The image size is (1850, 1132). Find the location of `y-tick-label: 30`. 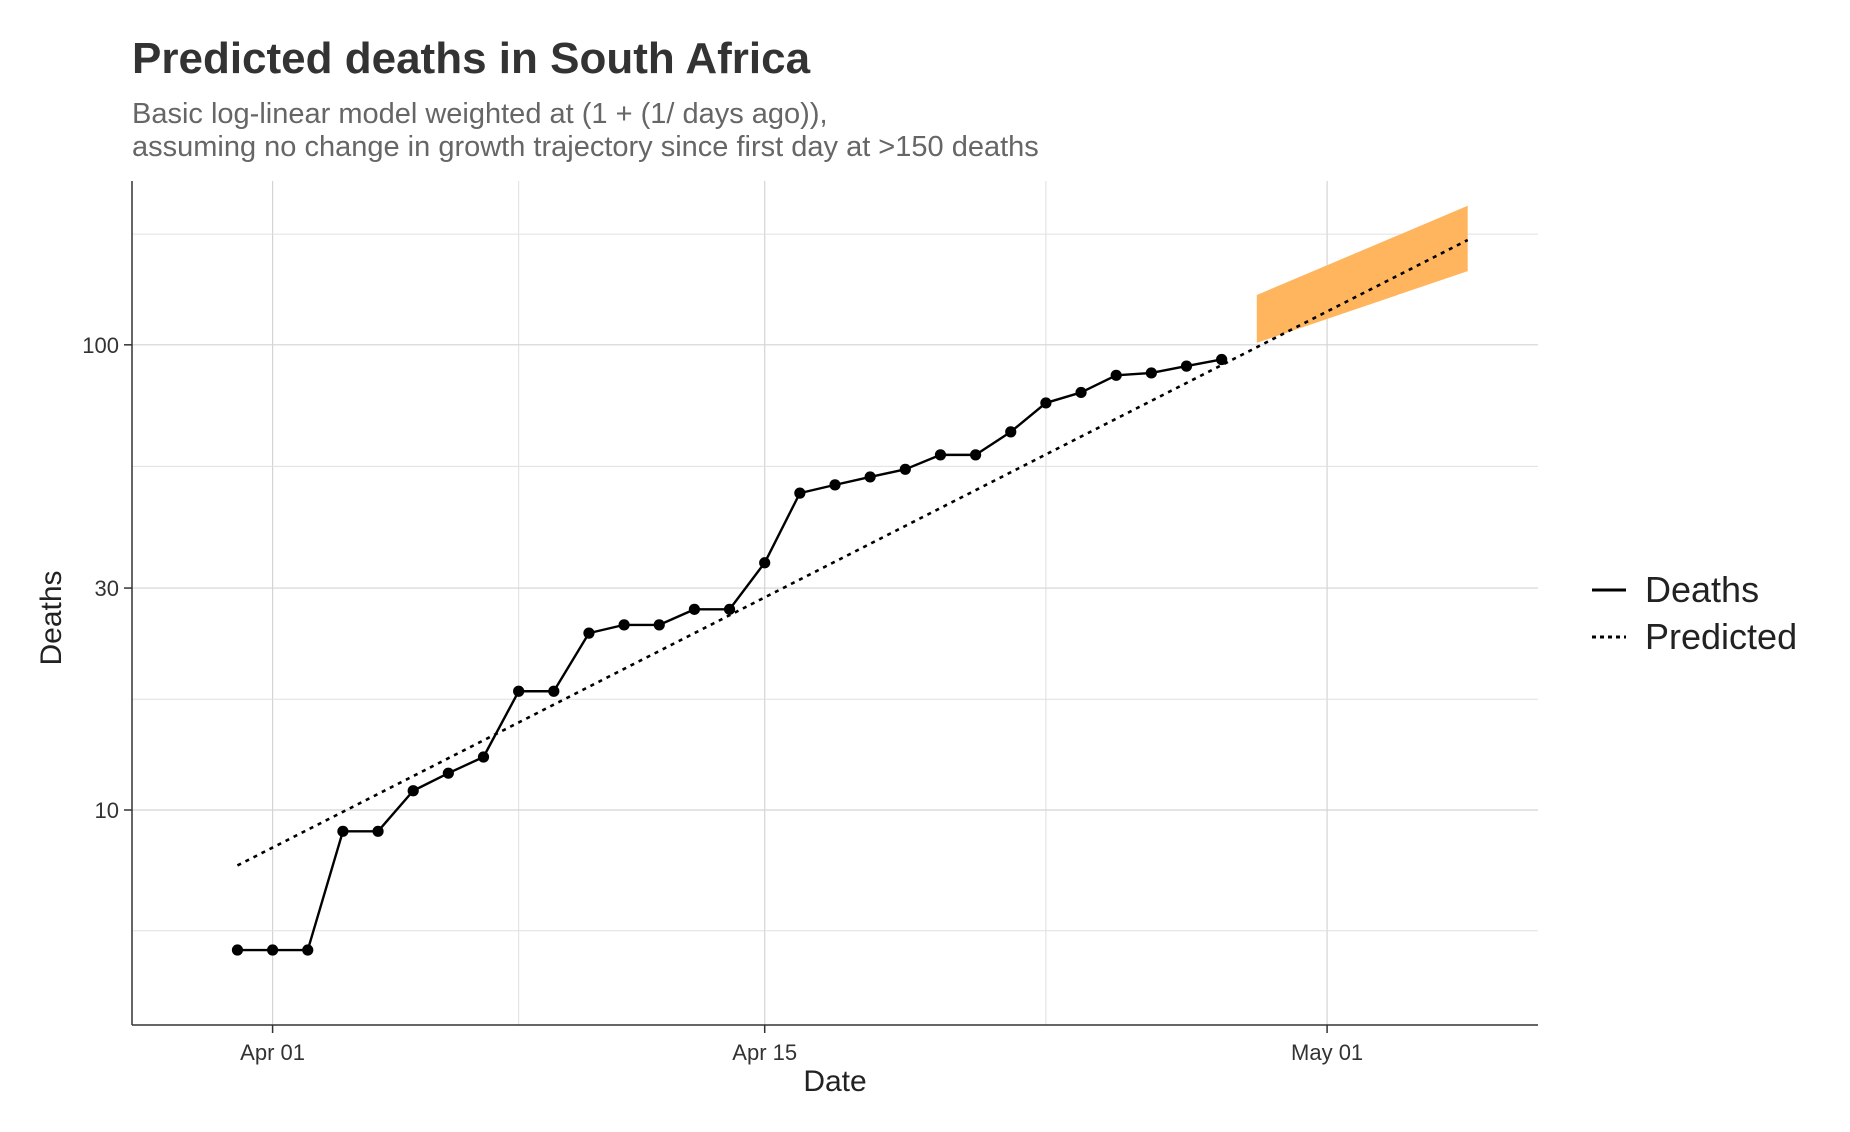

y-tick-label: 30 is located at coordinates (107, 588).